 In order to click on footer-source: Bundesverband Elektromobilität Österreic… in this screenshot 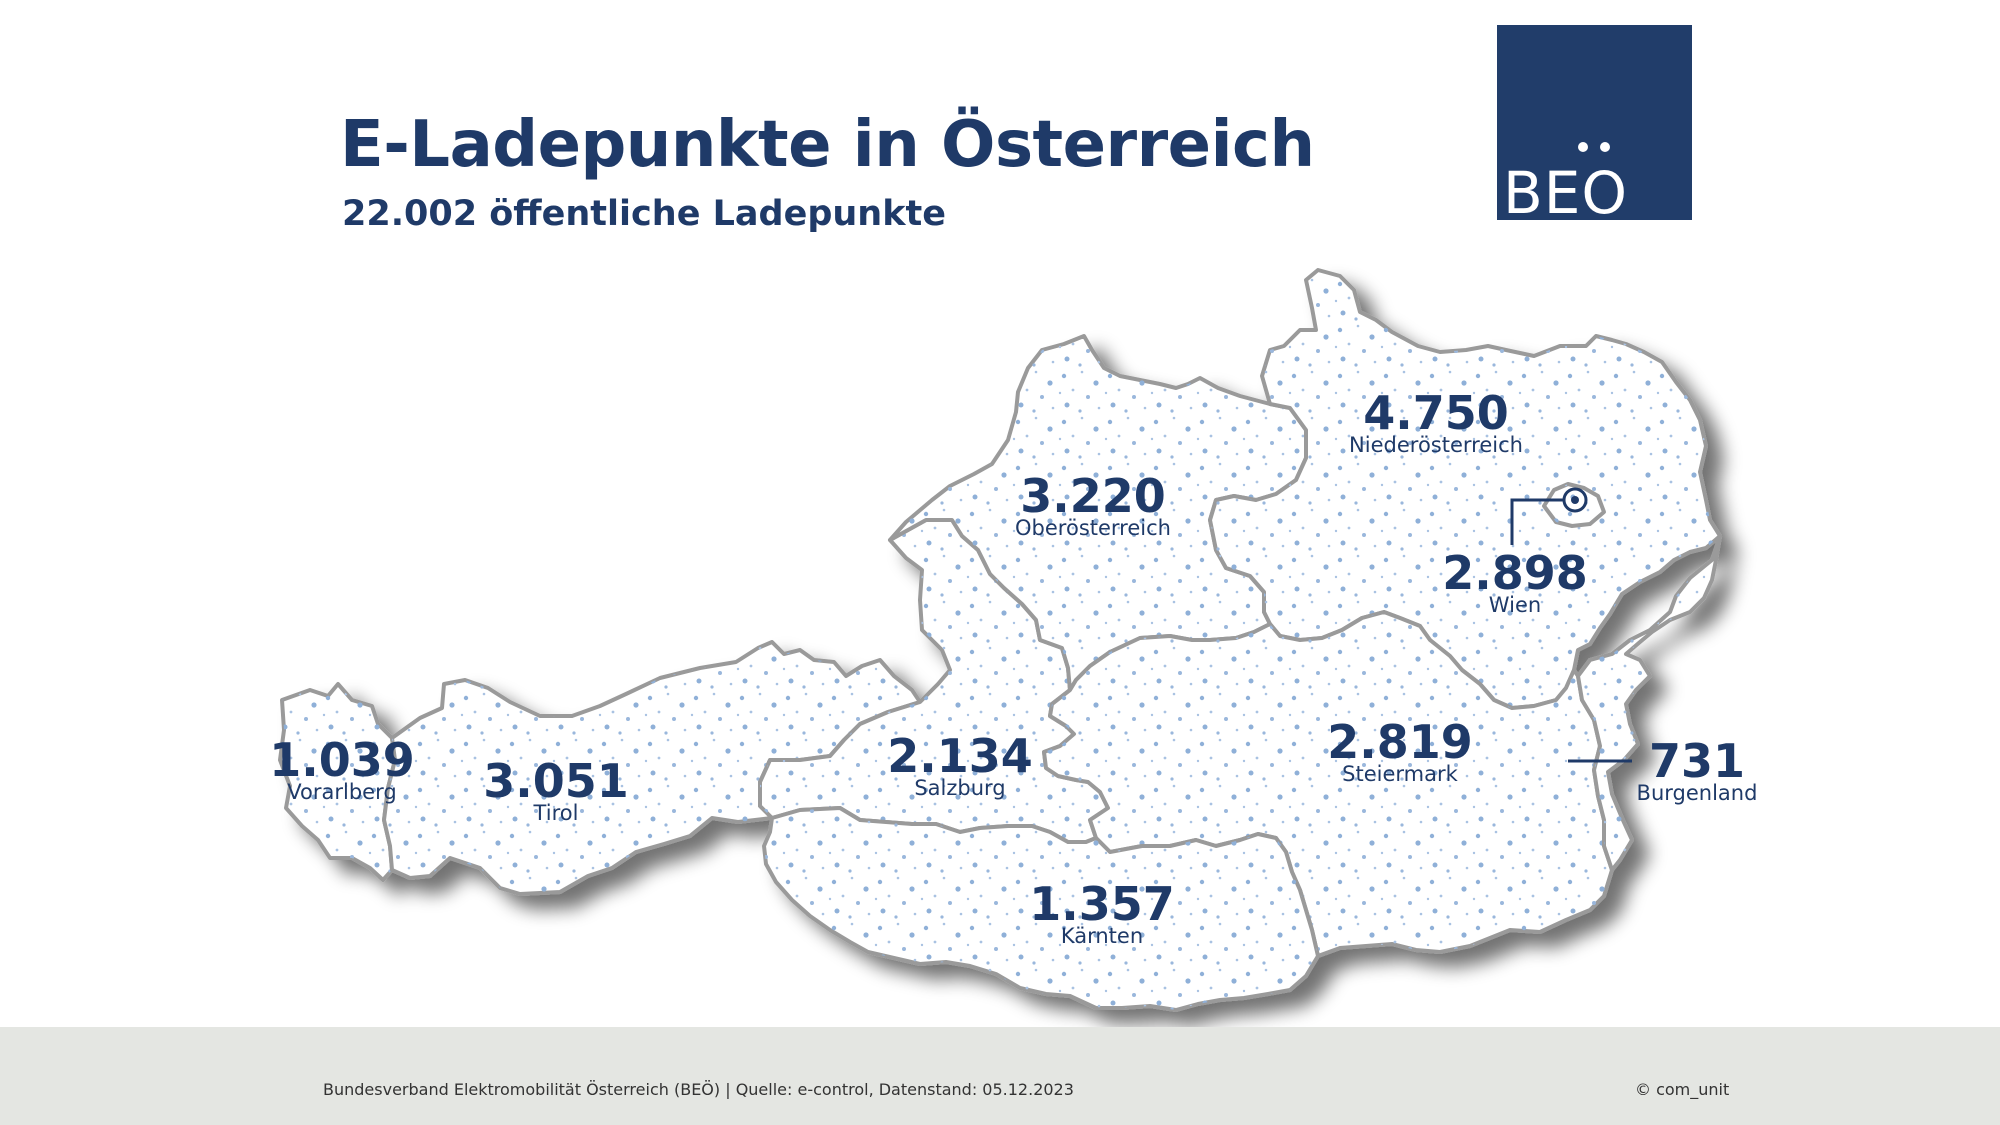, I will do `click(698, 1089)`.